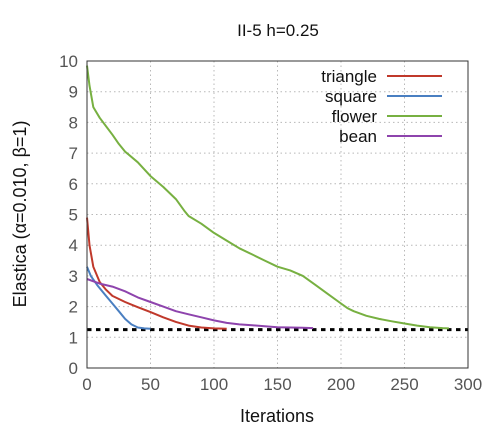  Describe the element at coordinates (73, 215) in the screenshot. I see `y-tick-label: 5` at that location.